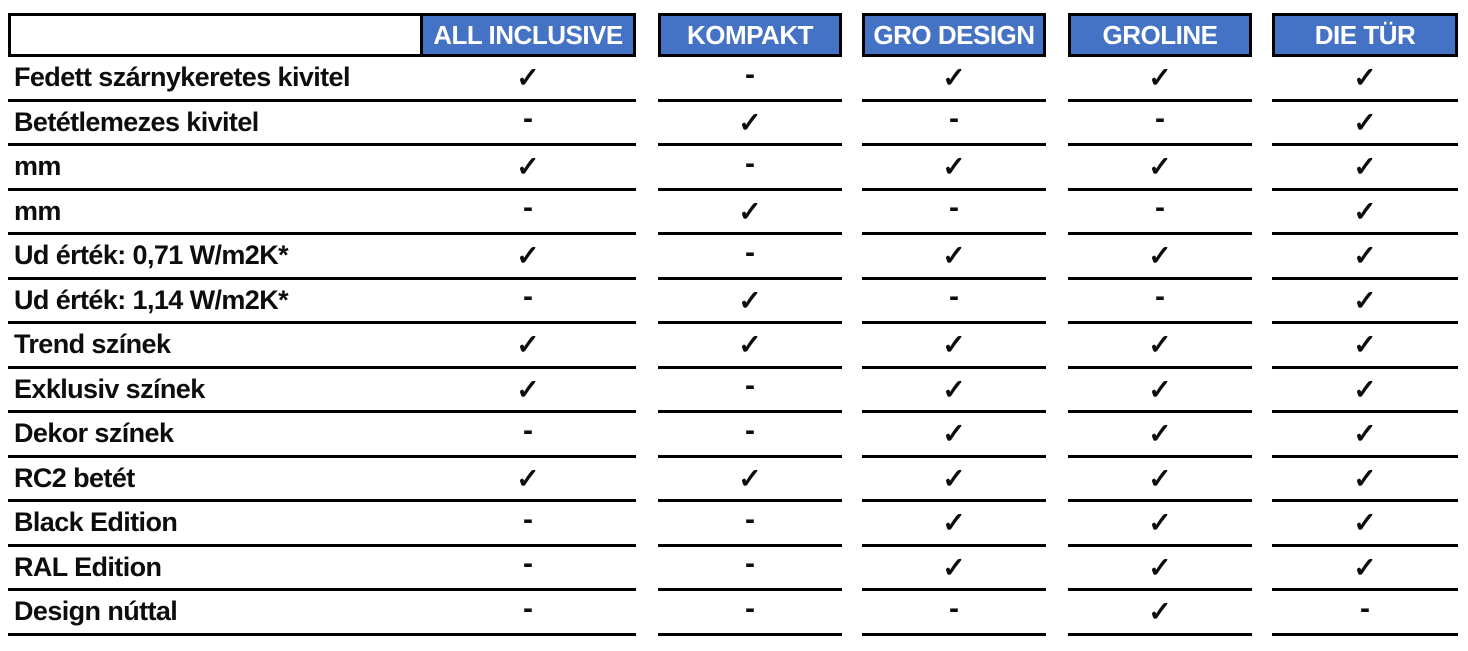 This screenshot has width=1468, height=651. What do you see at coordinates (214, 302) in the screenshot?
I see `row-label: Ud érték: 1,14 W/m2K*` at bounding box center [214, 302].